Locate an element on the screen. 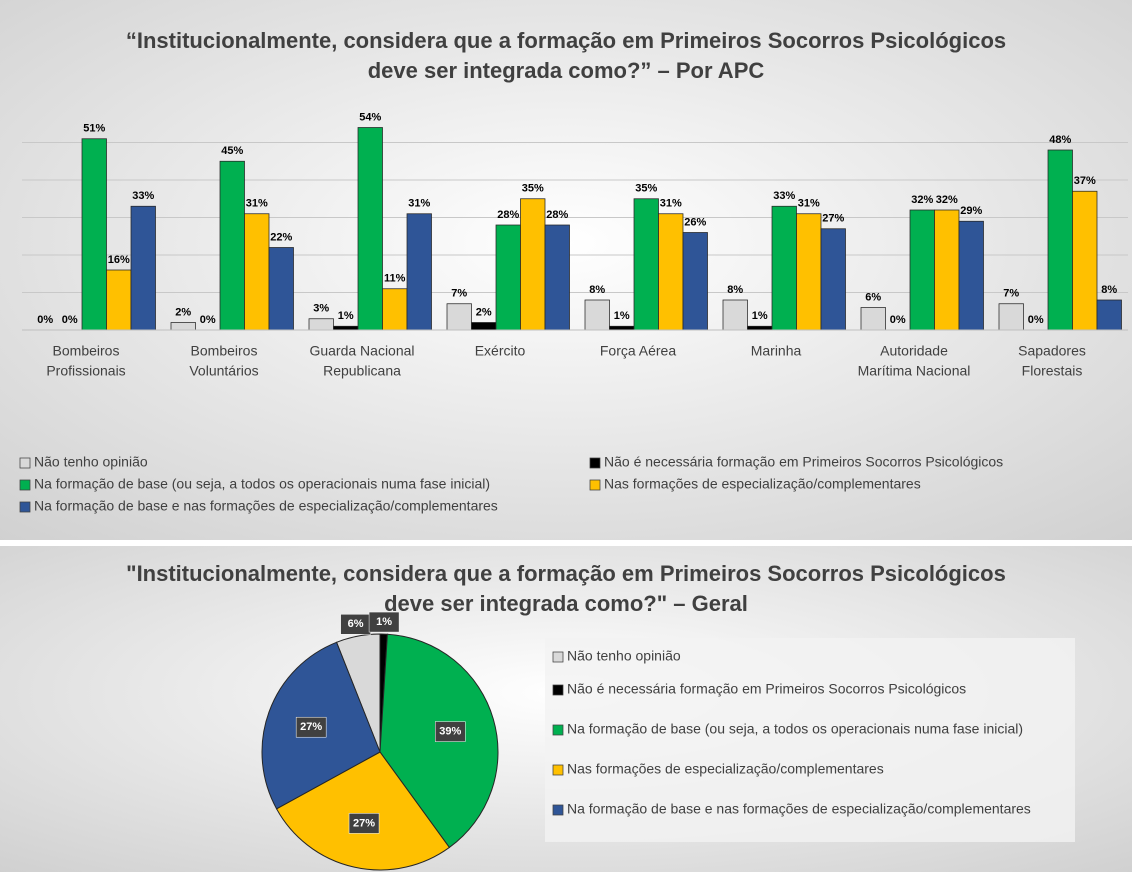  x-tick-label: Guarda Nacional is located at coordinates (361, 351).